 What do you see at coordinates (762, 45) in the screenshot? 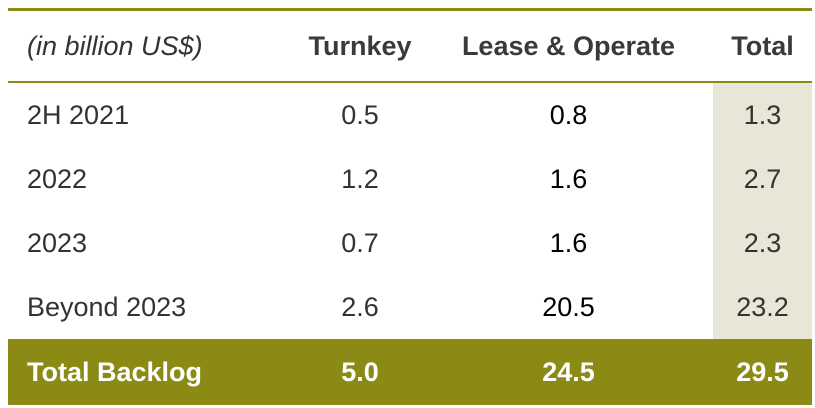
I see `header-total: Total` at bounding box center [762, 45].